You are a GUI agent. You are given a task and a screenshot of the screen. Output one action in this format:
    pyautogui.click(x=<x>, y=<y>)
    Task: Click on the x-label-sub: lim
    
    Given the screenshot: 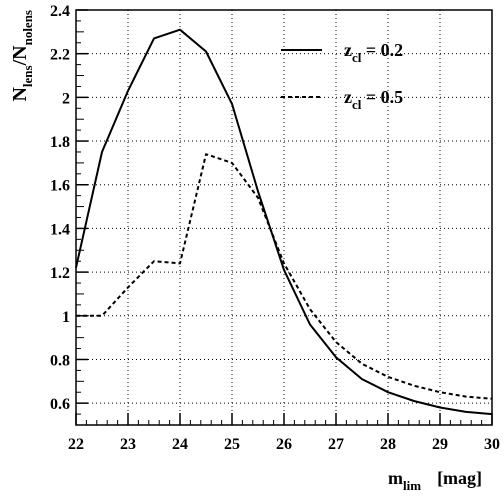 What is the action you would take?
    pyautogui.click(x=412, y=485)
    